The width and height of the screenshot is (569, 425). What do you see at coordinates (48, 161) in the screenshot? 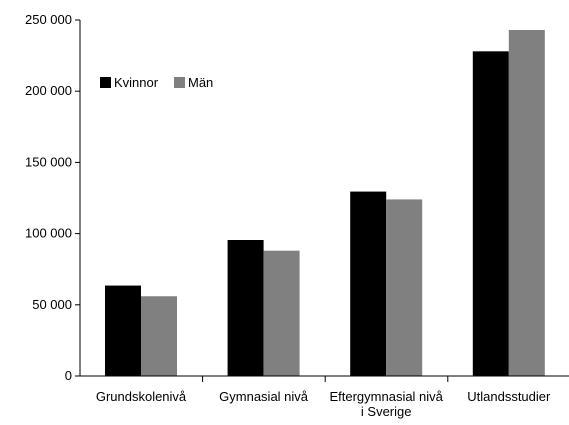
I see `y-tick-label-3: 150 000` at bounding box center [48, 161].